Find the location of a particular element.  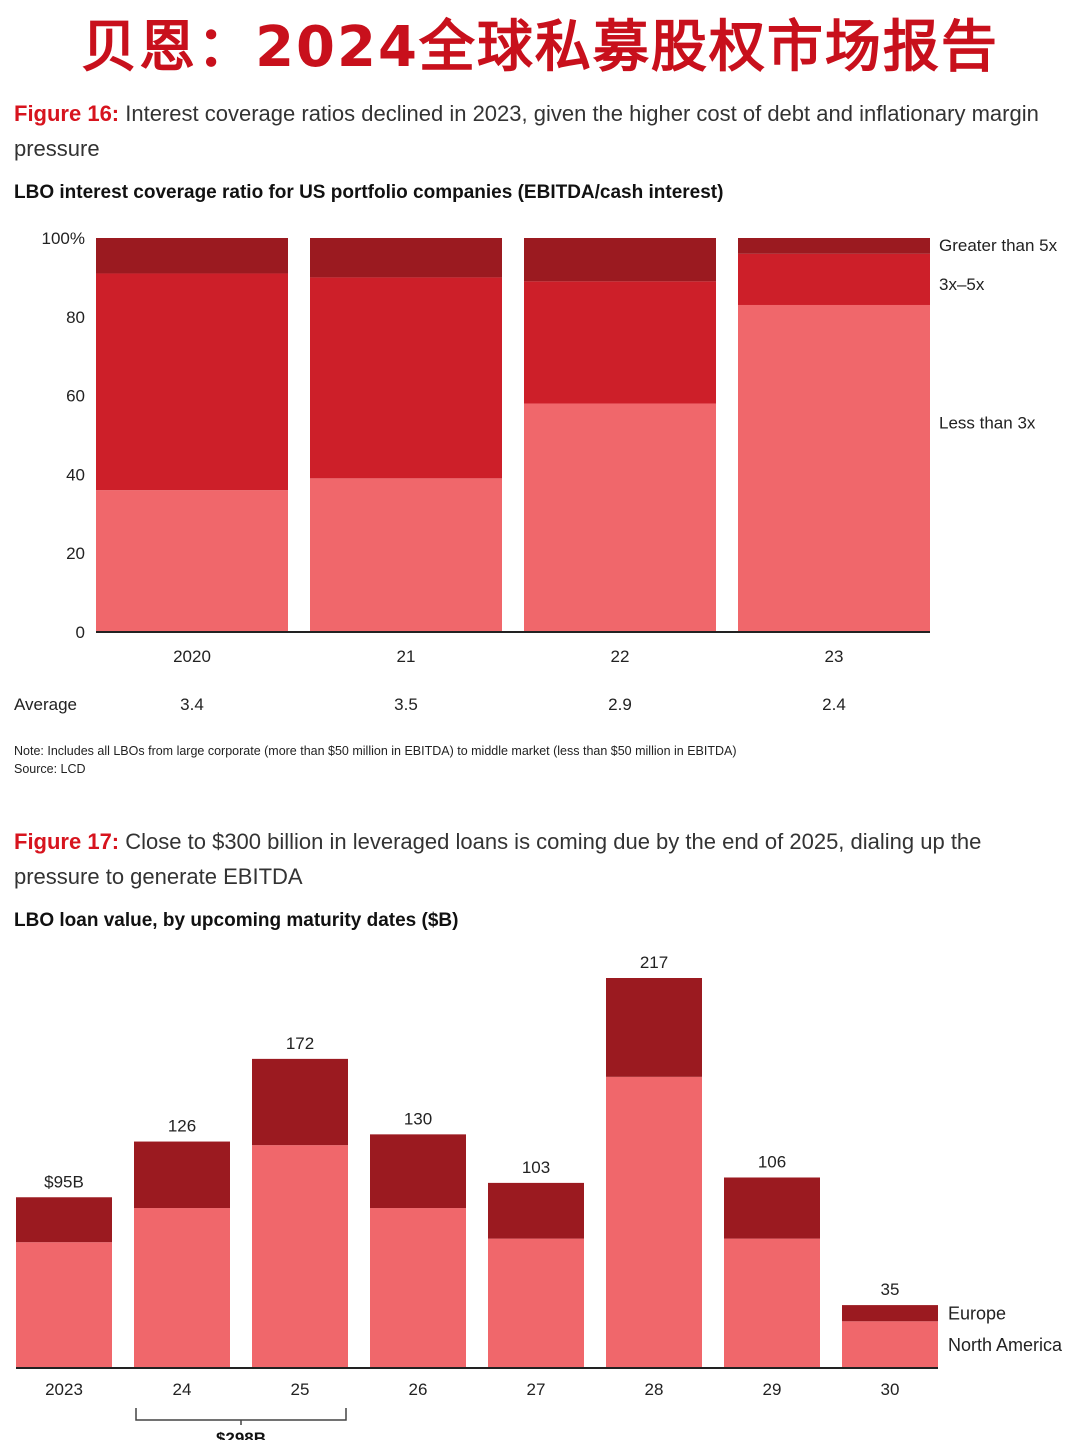

x-tick-label: 22 is located at coordinates (620, 656).